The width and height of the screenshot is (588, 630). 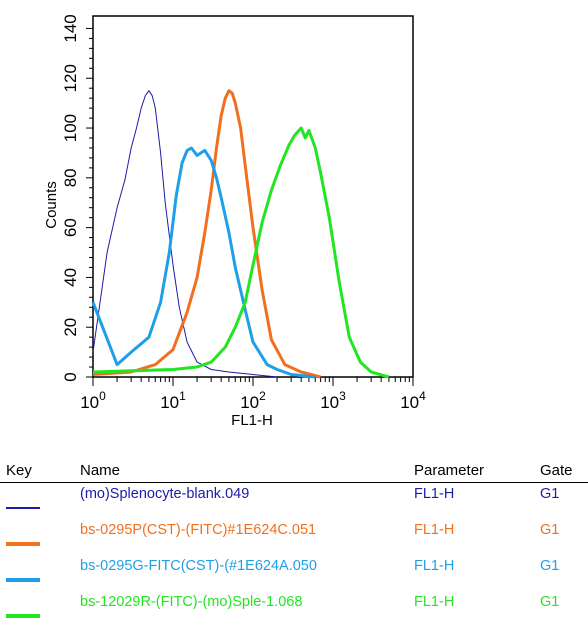 I want to click on legend-row: (mo)Splenocyte-blank.049 FL1-H G1, so click(x=294, y=504).